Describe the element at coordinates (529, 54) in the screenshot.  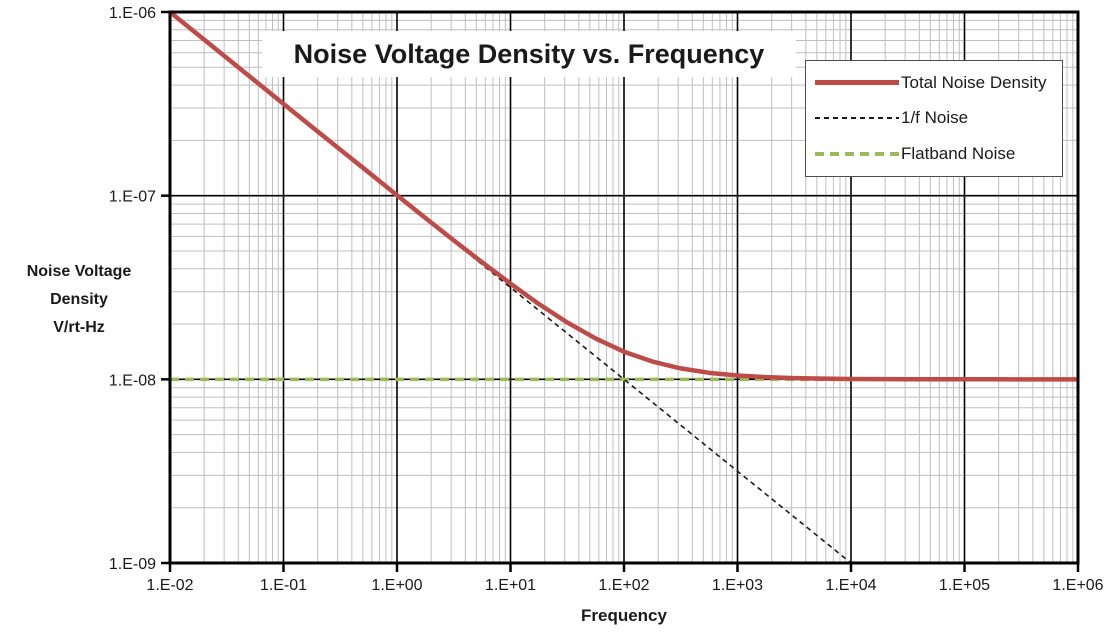
I see `chart-title: Noise Voltage Density vs. Frequency` at that location.